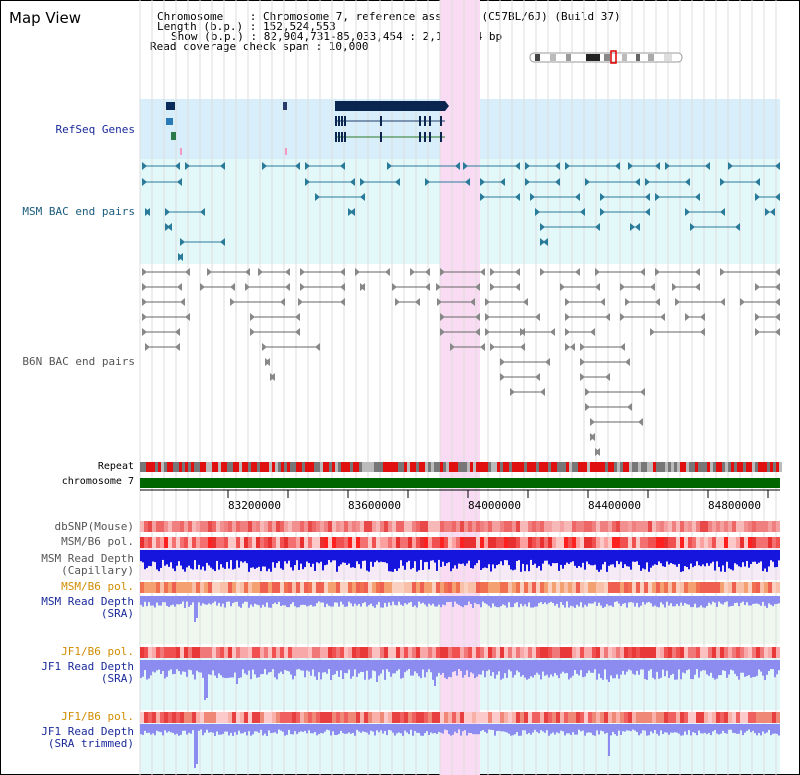  I want to click on msm-bac-end, so click(389, 166).